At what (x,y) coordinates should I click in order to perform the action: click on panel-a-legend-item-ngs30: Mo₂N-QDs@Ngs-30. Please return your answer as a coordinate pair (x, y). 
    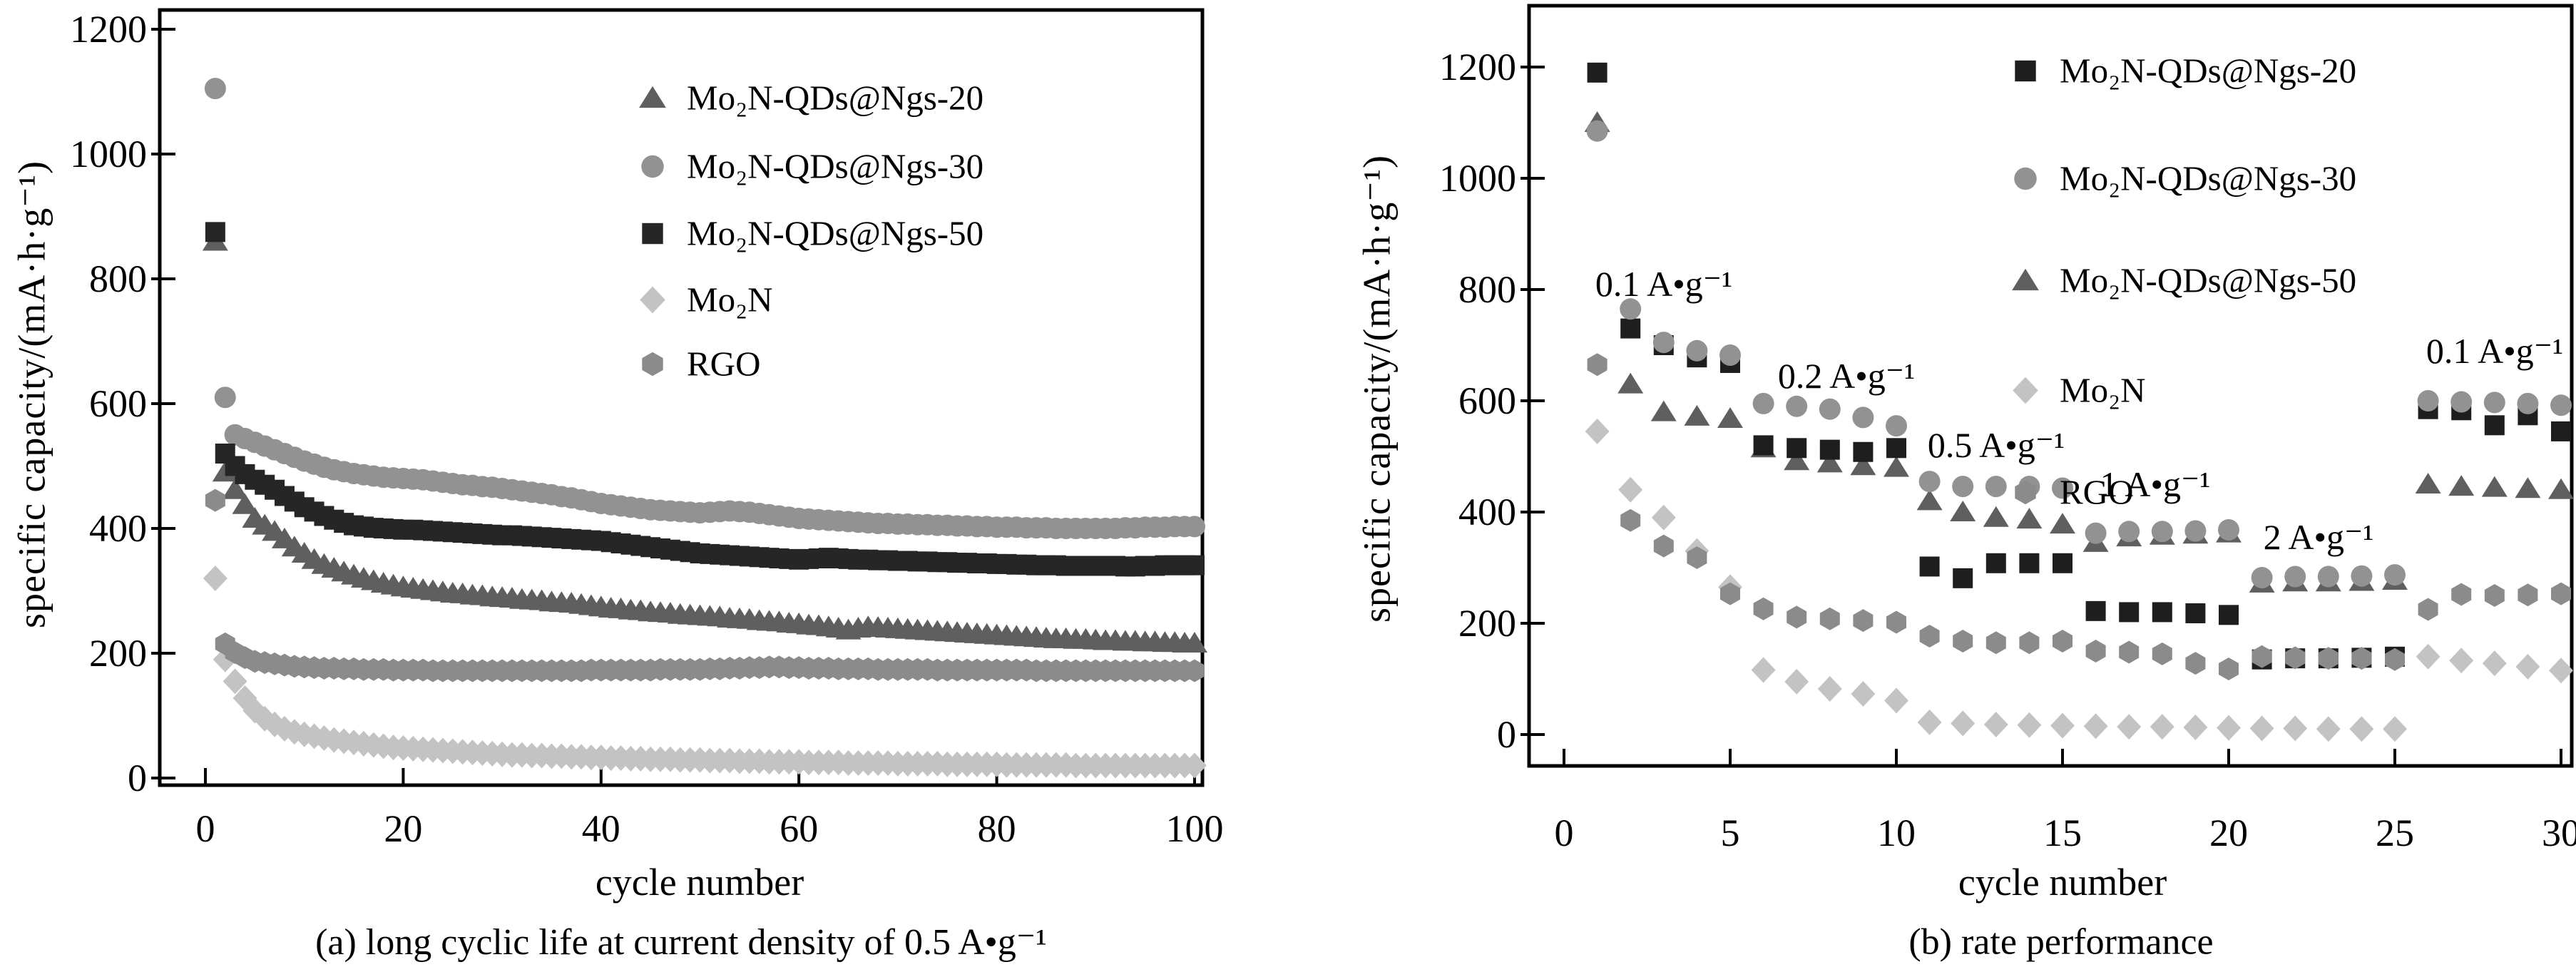
    Looking at the image, I should click on (810, 166).